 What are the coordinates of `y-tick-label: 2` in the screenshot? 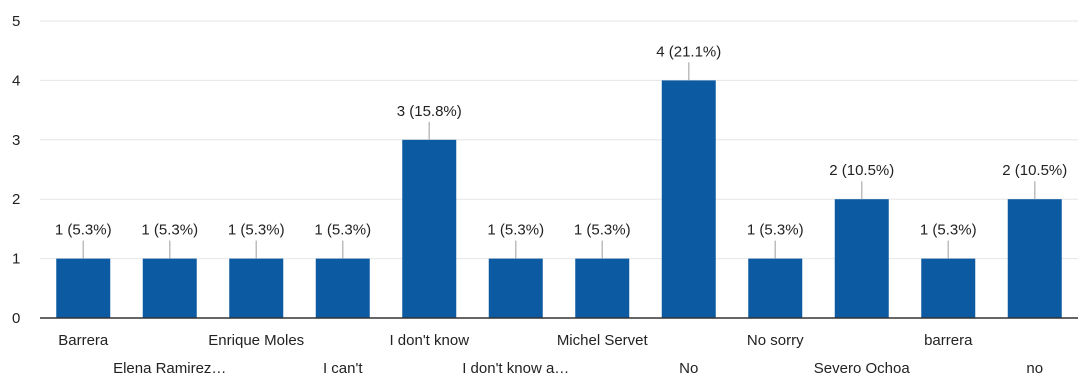 It's located at (16, 199).